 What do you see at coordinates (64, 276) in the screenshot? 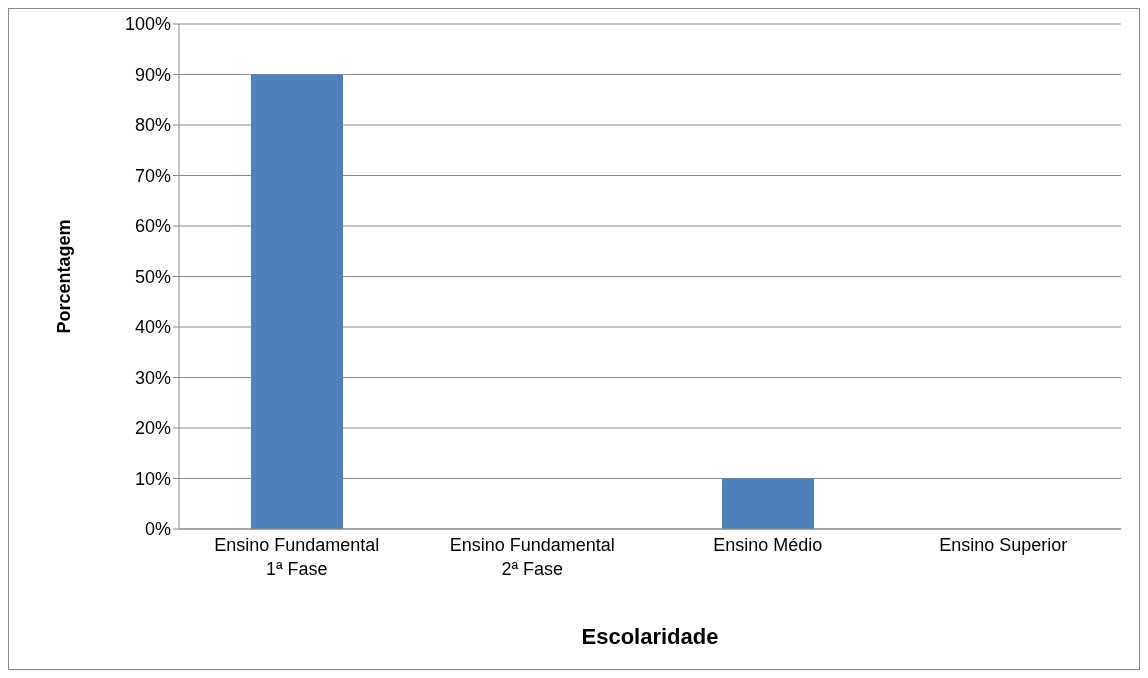
I see `y-axis-title: Porcentagem` at bounding box center [64, 276].